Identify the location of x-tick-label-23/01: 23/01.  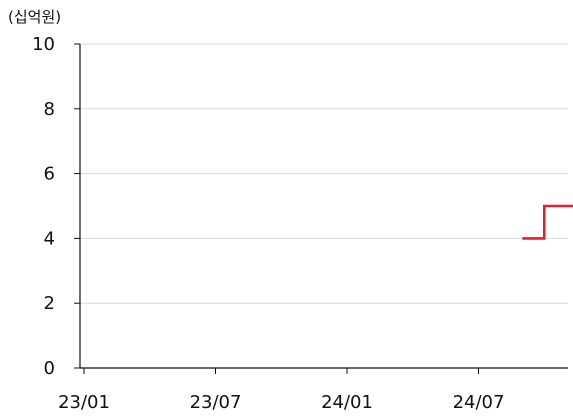
(84, 402).